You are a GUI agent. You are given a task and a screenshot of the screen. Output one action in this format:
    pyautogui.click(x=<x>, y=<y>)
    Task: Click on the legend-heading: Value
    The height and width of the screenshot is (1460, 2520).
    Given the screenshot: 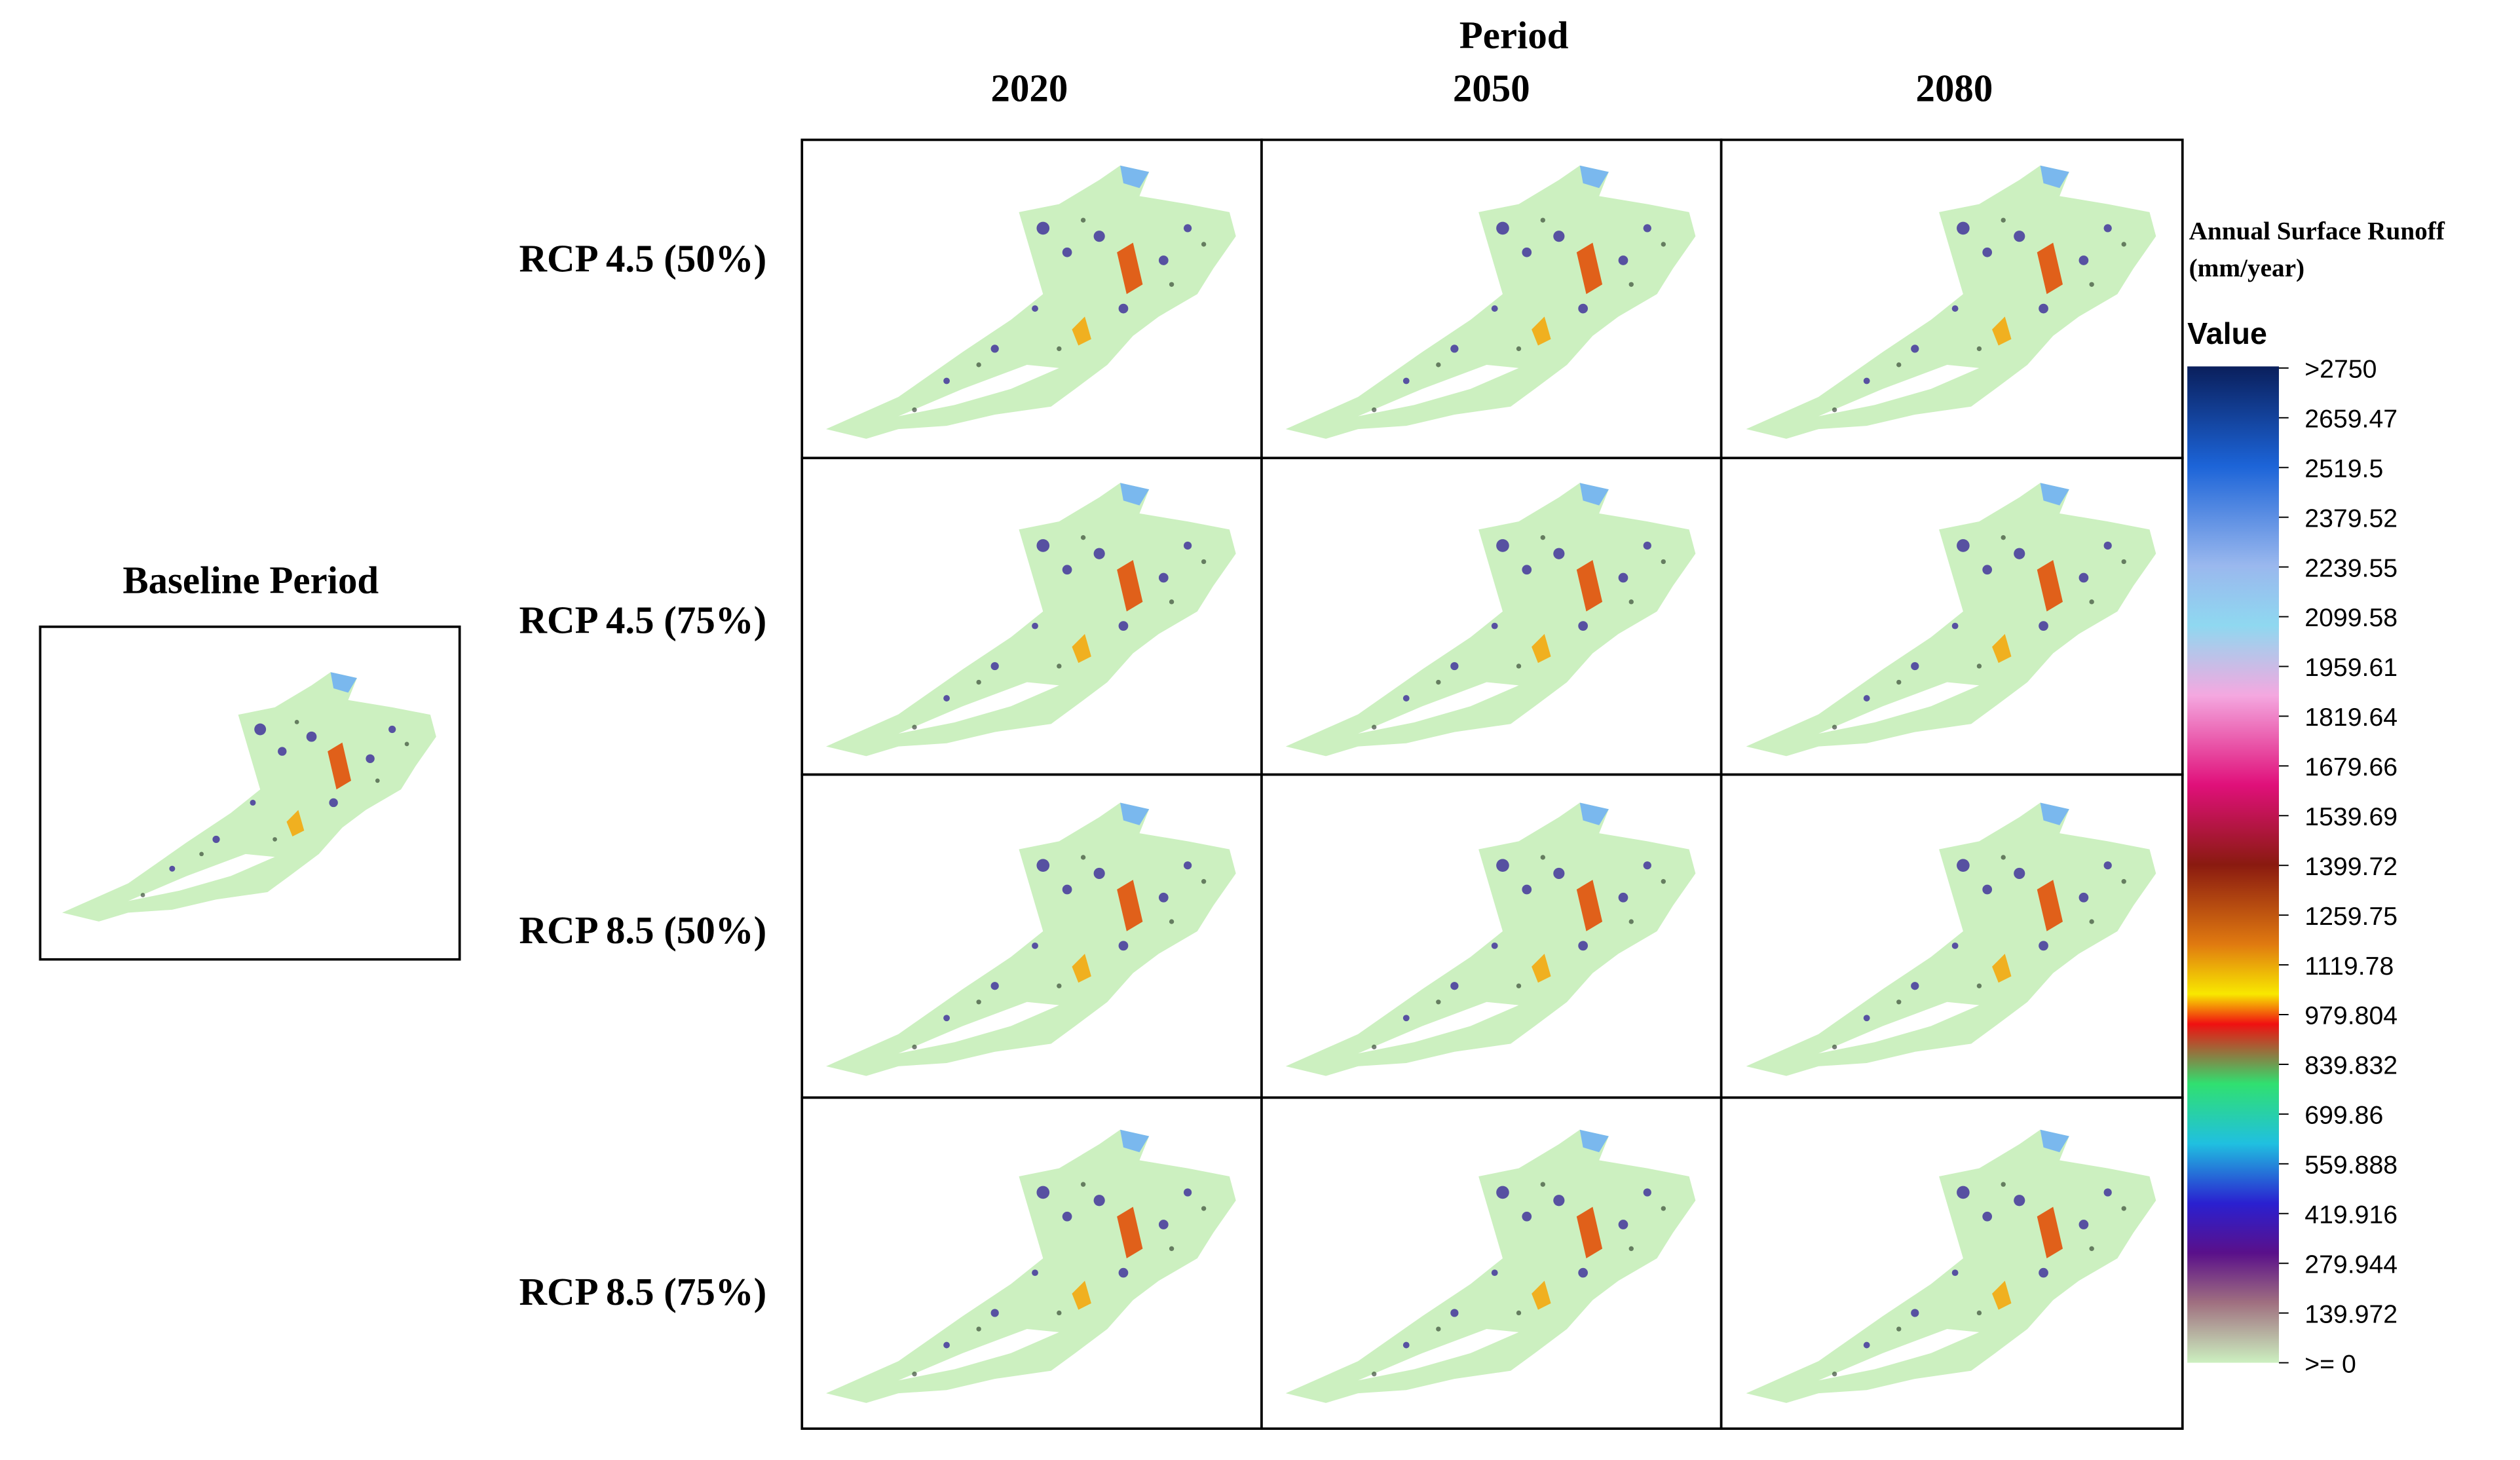 What is the action you would take?
    pyautogui.click(x=2227, y=333)
    